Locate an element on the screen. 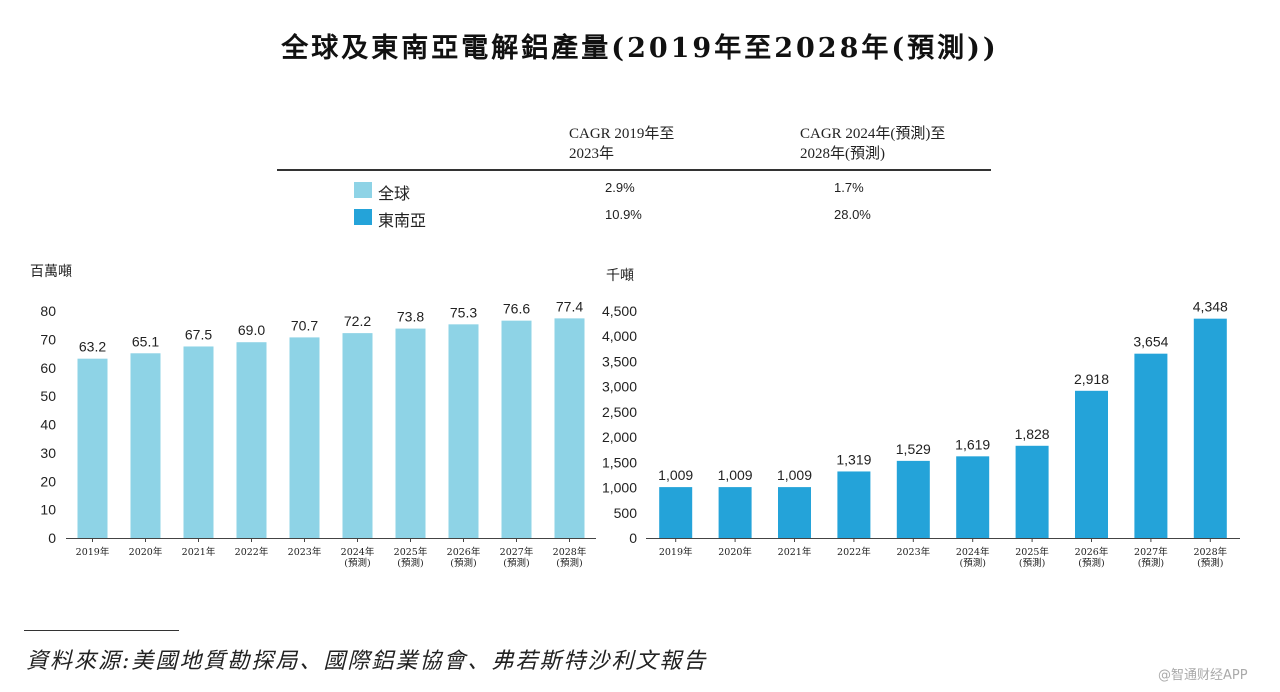 Image resolution: width=1280 pixels, height=692 pixels. data-label: 3,654 is located at coordinates (1150, 342).